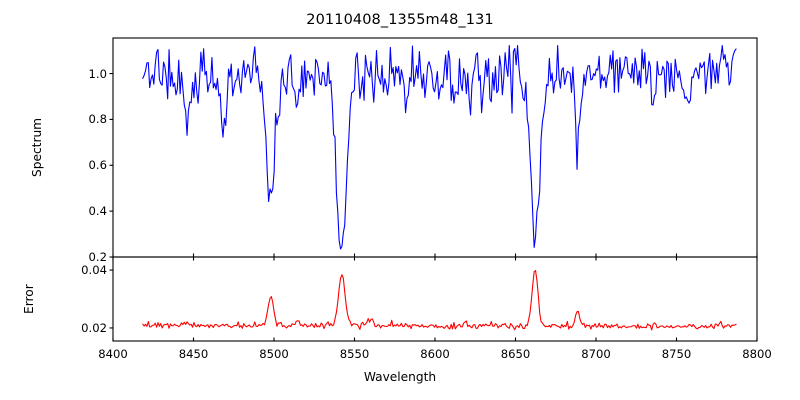 This screenshot has height=400, width=800. What do you see at coordinates (97, 165) in the screenshot?
I see `spectrum-ytick-label-2: 0.6` at bounding box center [97, 165].